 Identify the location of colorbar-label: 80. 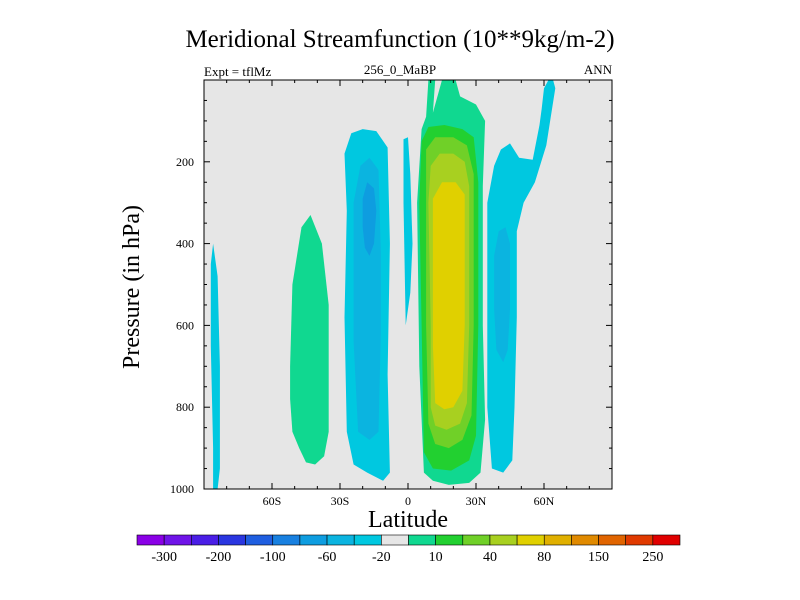
(544, 557).